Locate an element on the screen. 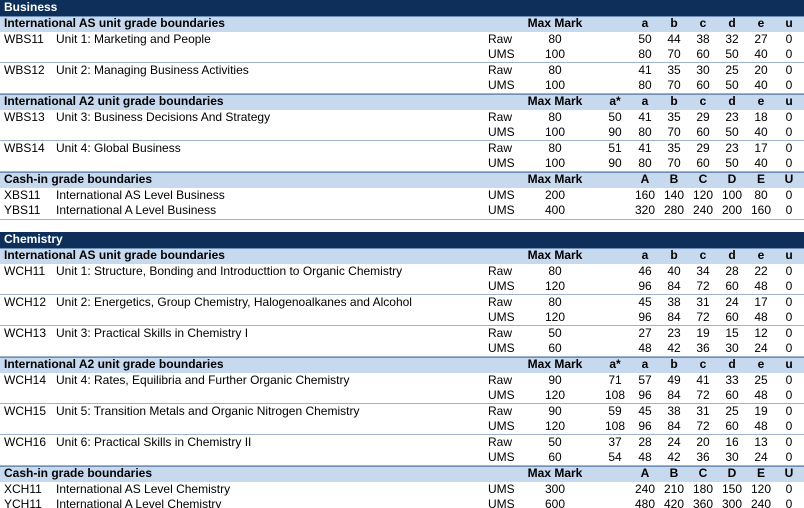  grade-boundary: 28 is located at coordinates (732, 271).